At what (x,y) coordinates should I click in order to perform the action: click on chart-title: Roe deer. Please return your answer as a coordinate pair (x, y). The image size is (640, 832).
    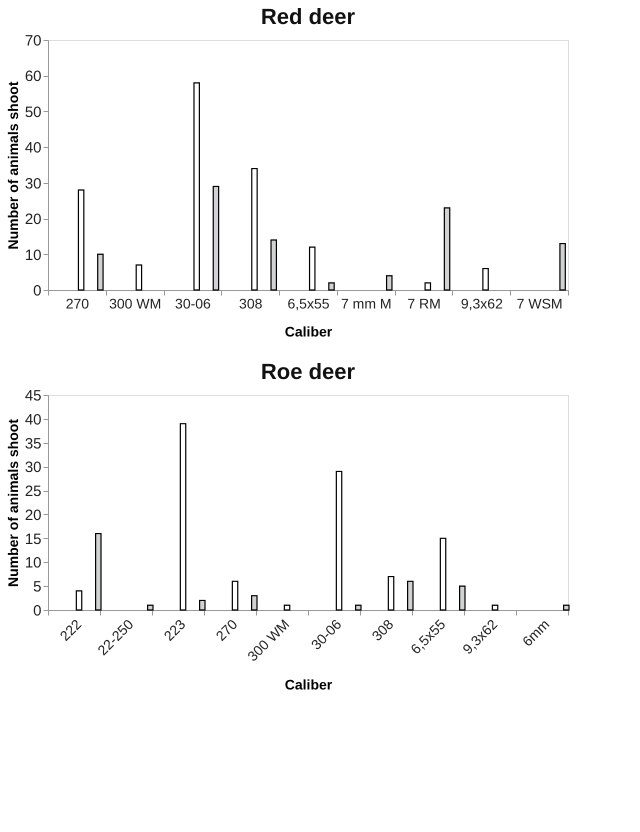
    Looking at the image, I should click on (308, 371).